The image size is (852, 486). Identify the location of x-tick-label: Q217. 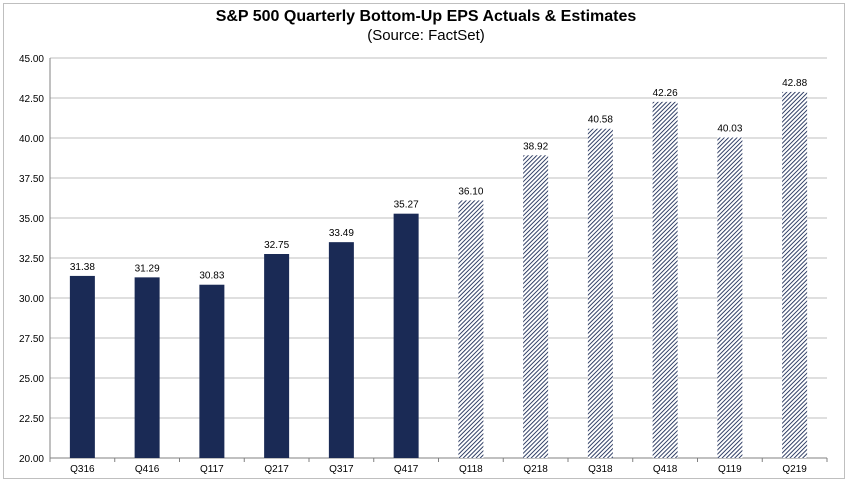
(276, 469).